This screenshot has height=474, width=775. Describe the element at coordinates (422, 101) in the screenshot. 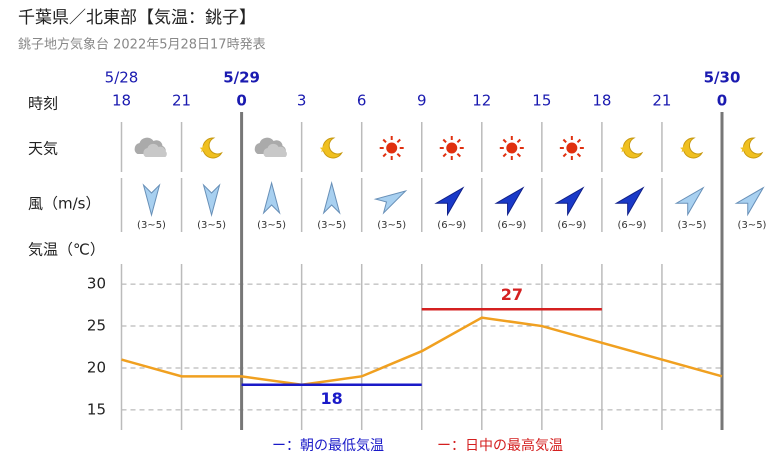

I see `hour-label: 9` at that location.